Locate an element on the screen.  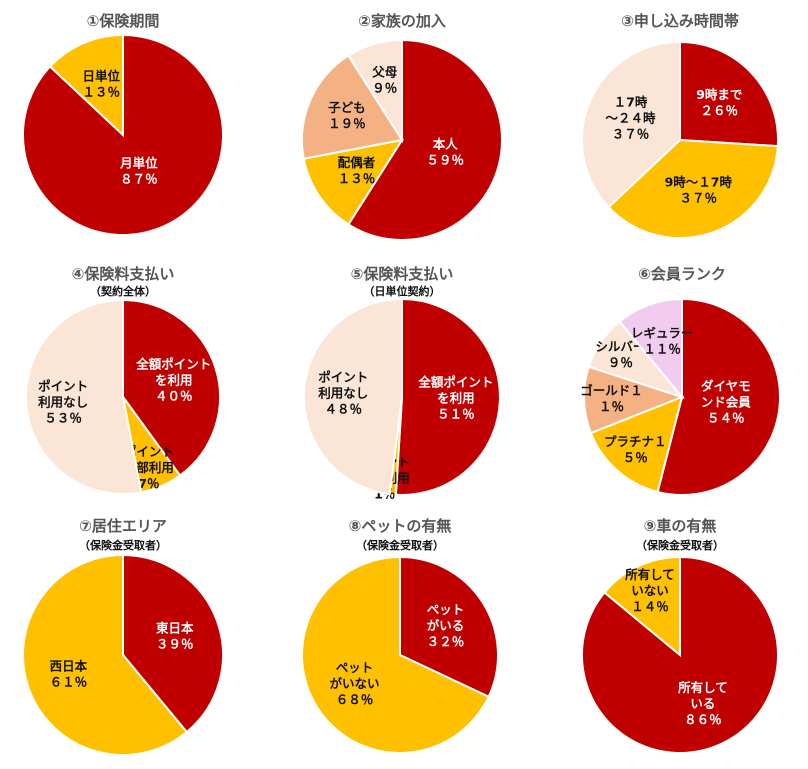
chart-title: ⑥会員ランク is located at coordinates (682, 274).